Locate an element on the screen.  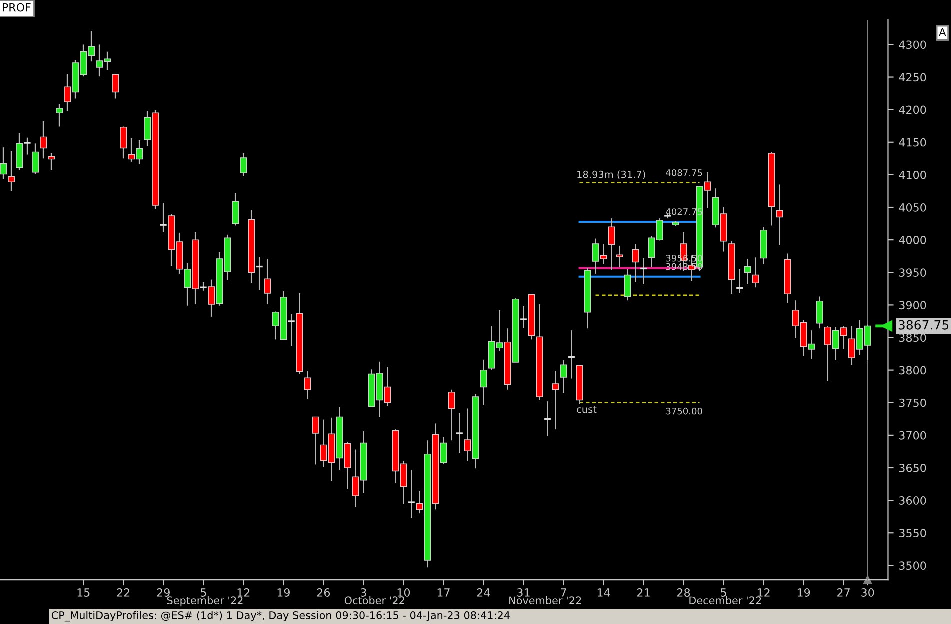
annotation: 3943.50 is located at coordinates (684, 266).